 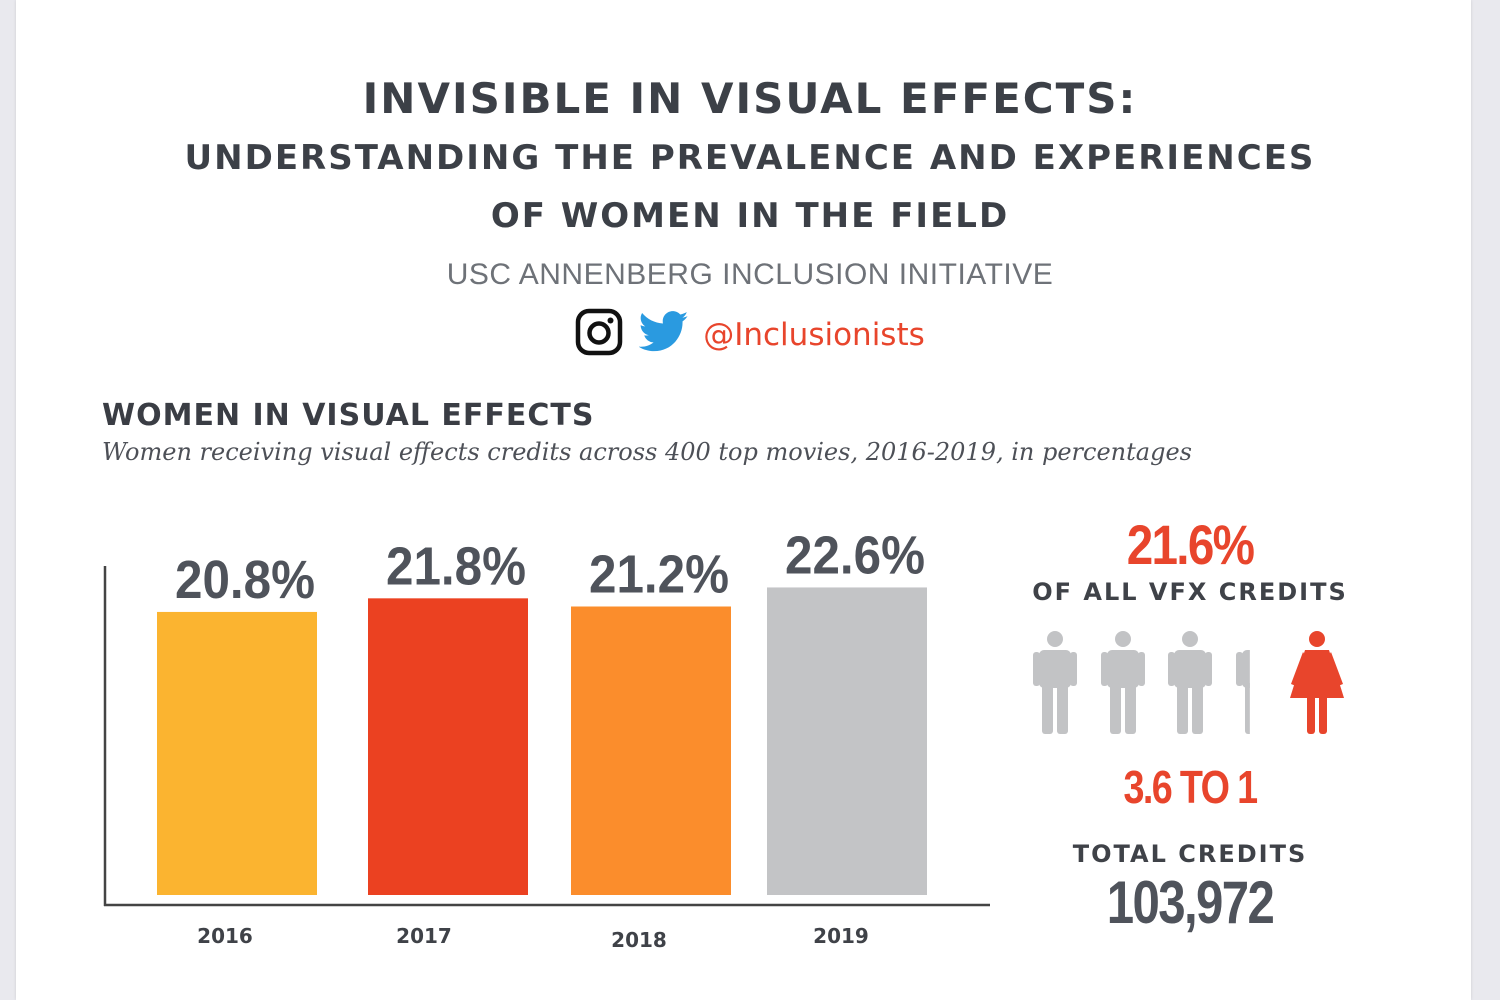 I want to click on twitter-icon, so click(x=663, y=334).